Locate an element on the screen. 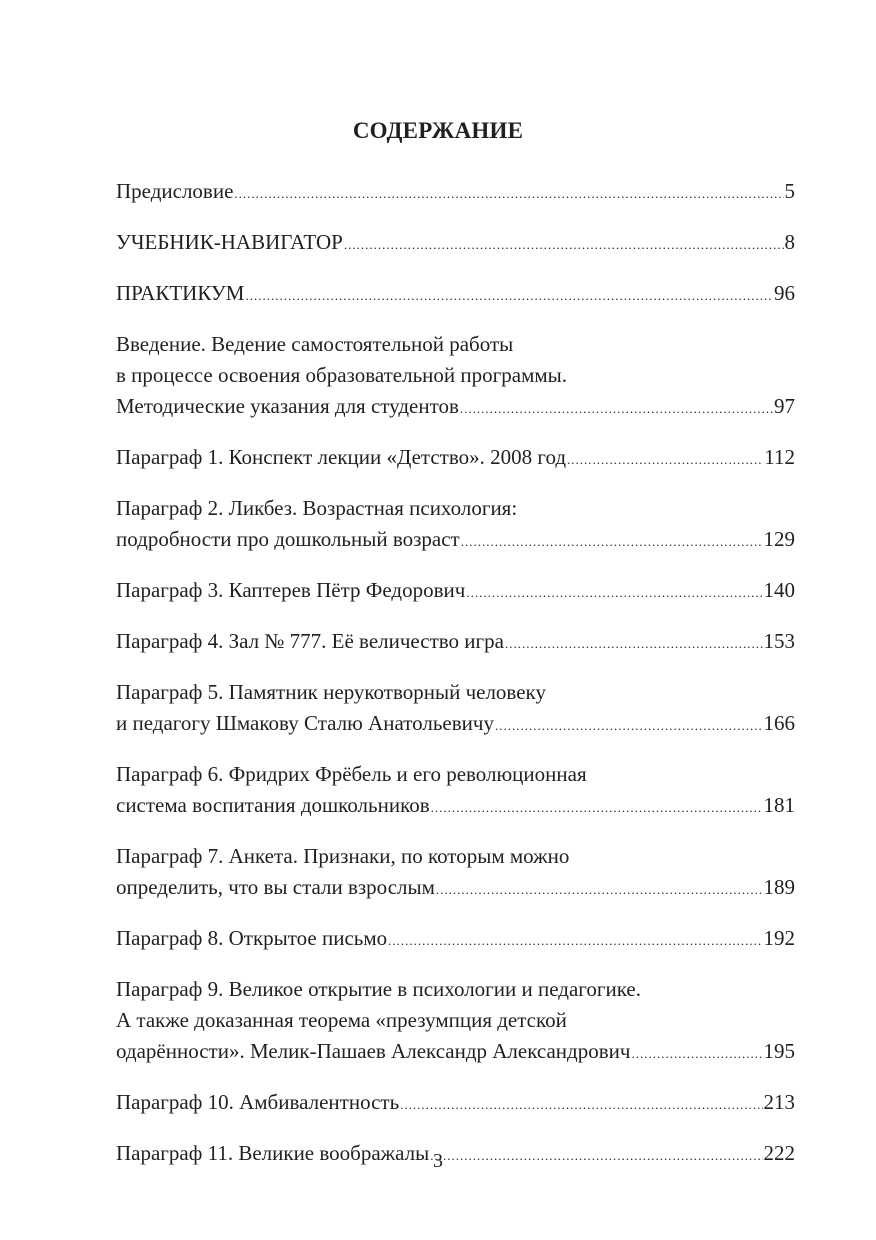 Image resolution: width=876 pixels, height=1240 pixels. toc-entry-line: Введение. Ведение самостоятельной работы is located at coordinates (455, 344).